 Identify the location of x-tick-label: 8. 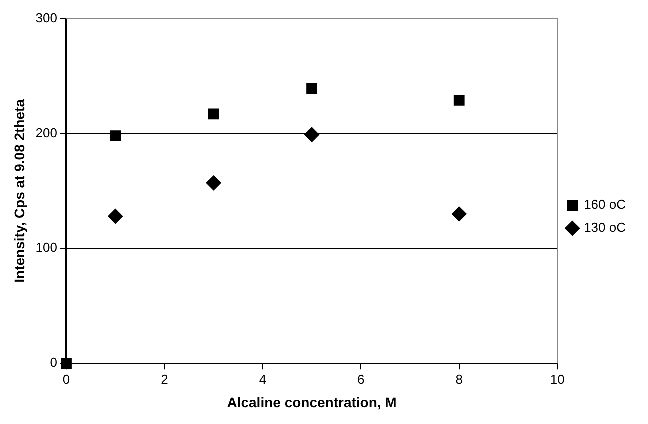
(459, 379).